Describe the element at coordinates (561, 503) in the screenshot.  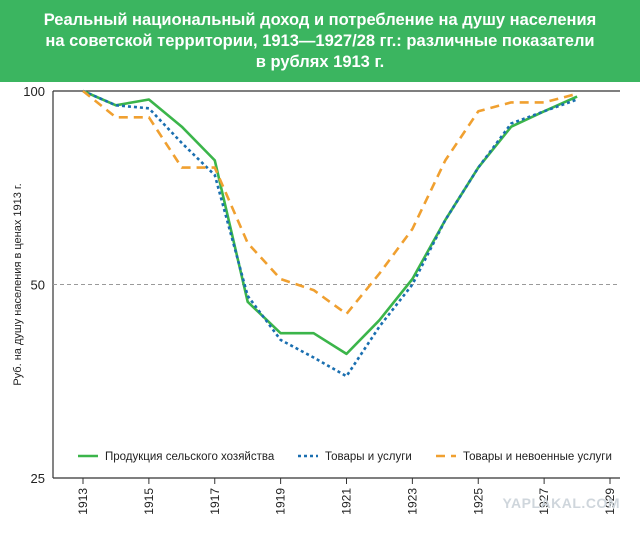
I see `watermark: YAPLAKAL.COM` at that location.